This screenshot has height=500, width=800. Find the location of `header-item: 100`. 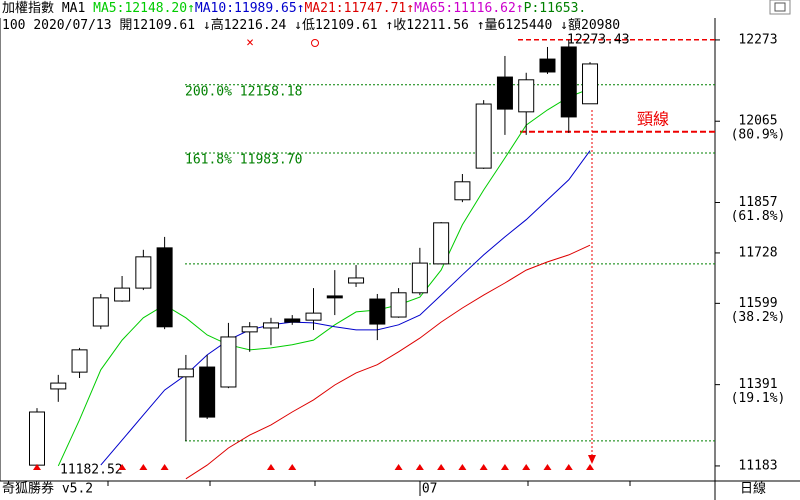

header-item: 100 is located at coordinates (13, 25).